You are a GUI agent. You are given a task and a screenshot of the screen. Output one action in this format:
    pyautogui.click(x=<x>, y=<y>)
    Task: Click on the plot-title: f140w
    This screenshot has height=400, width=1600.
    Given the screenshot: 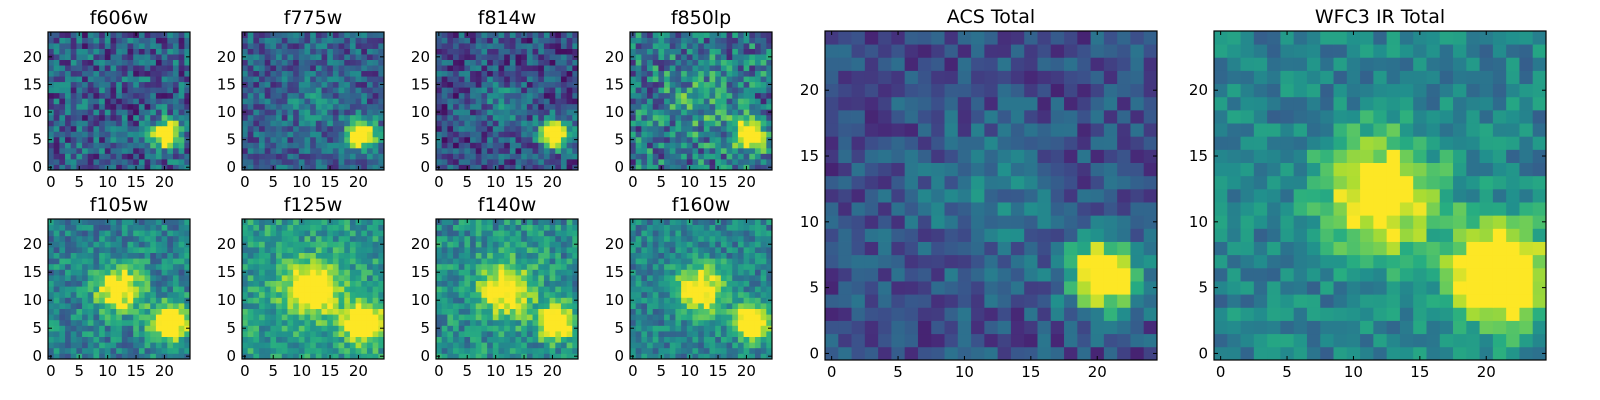 What is the action you would take?
    pyautogui.click(x=507, y=205)
    